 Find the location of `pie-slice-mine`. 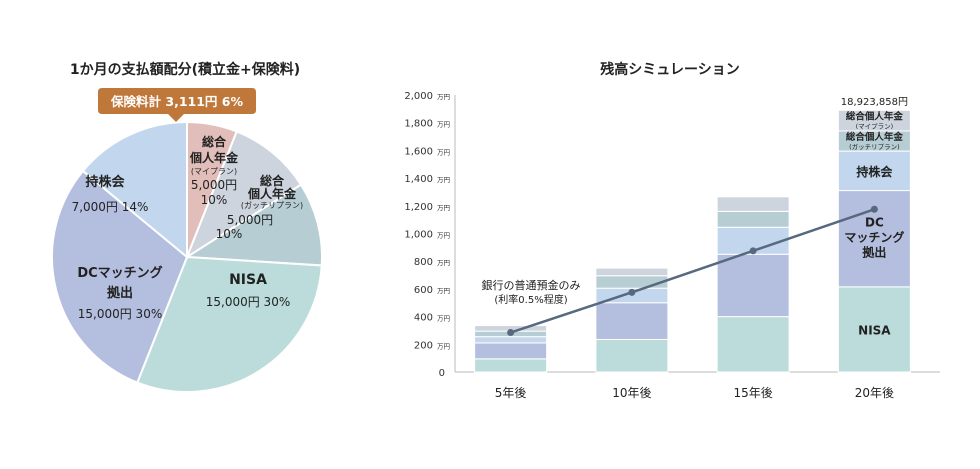

pie-slice-mine is located at coordinates (243, 195).